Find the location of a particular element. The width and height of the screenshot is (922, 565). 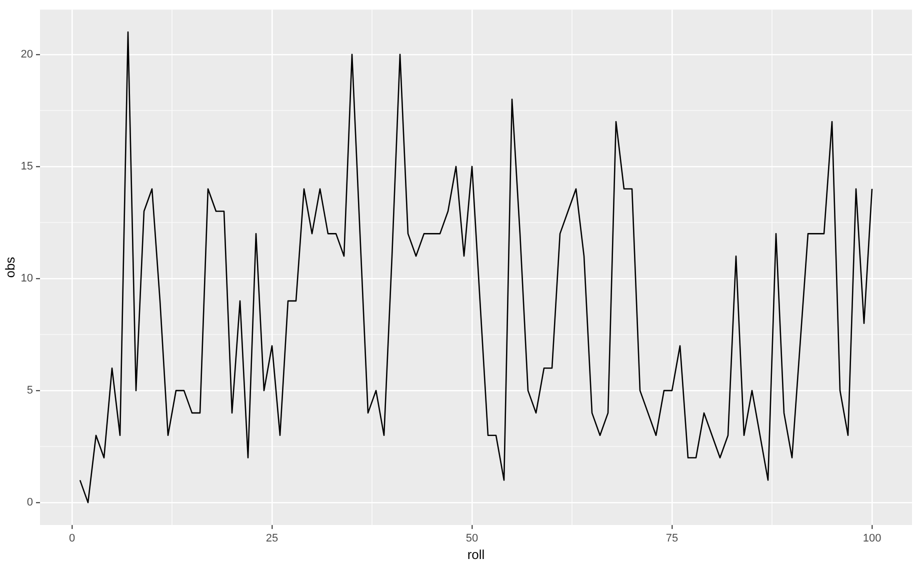

y-axis-title: obs is located at coordinates (10, 267).